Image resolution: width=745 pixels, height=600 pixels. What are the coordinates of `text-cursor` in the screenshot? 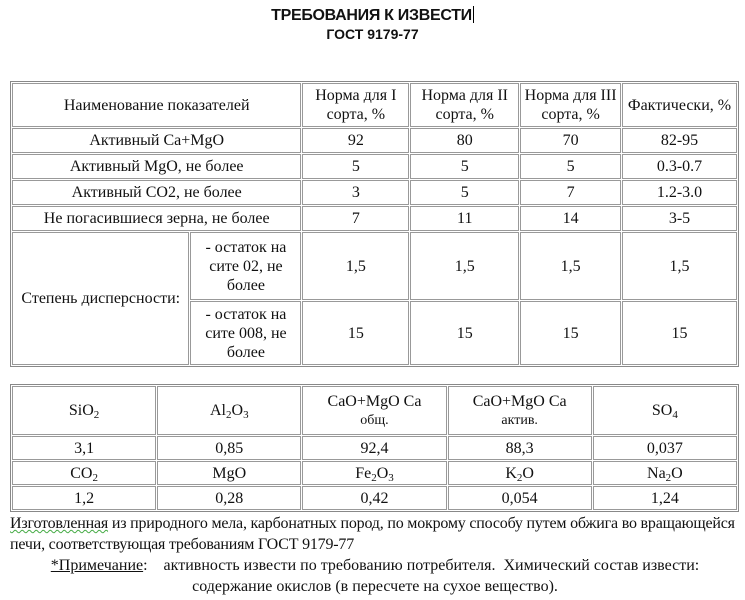 It's located at (473, 14).